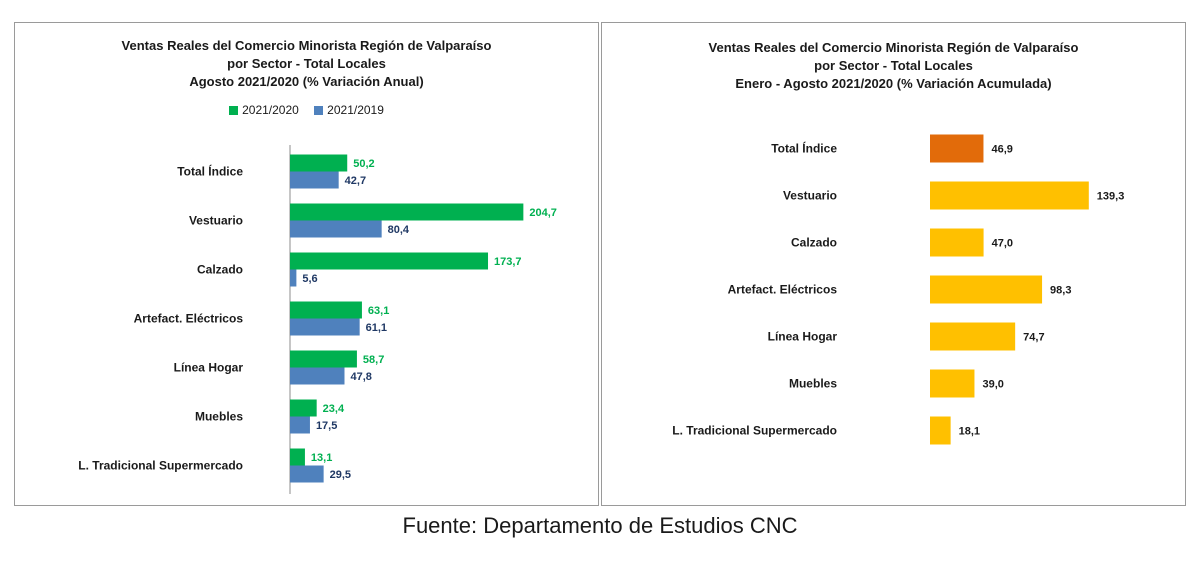 Image resolution: width=1200 pixels, height=562 pixels. What do you see at coordinates (306, 81) in the screenshot?
I see `chart-title-line-3: Agosto 2021/2020 (% Variación Anual)` at bounding box center [306, 81].